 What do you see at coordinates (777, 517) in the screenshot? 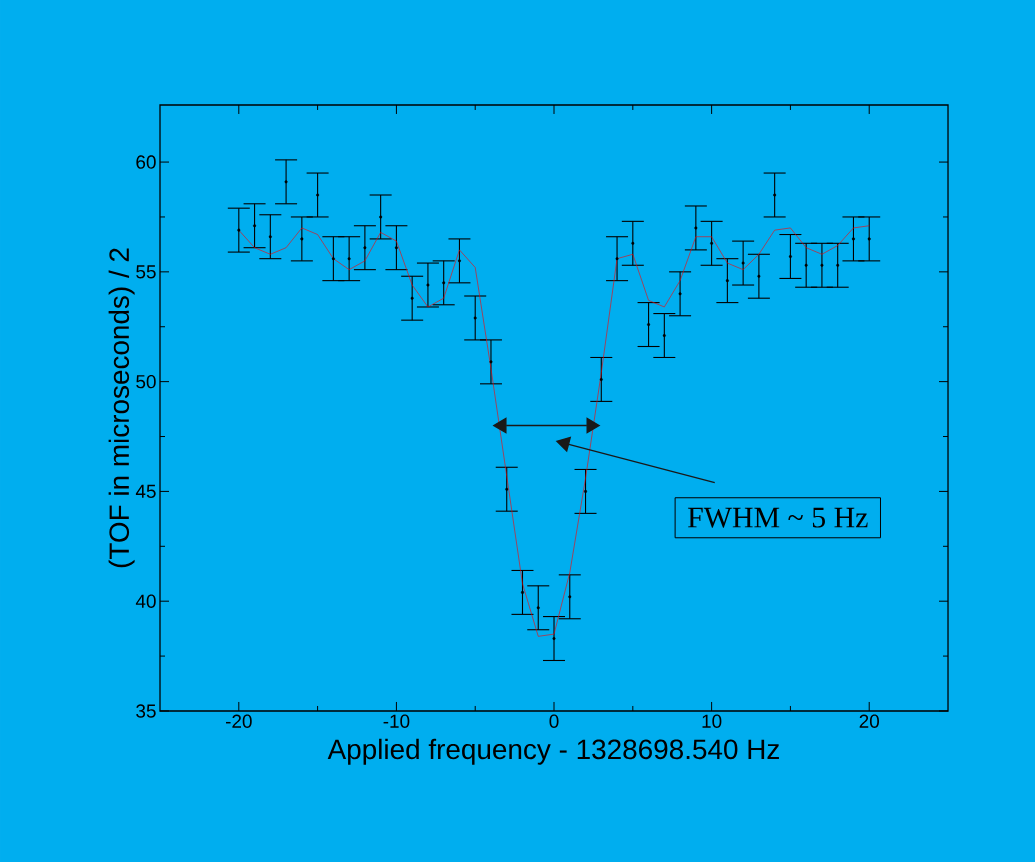
I see `annotation: FWHM ~ 5 Hz` at bounding box center [777, 517].